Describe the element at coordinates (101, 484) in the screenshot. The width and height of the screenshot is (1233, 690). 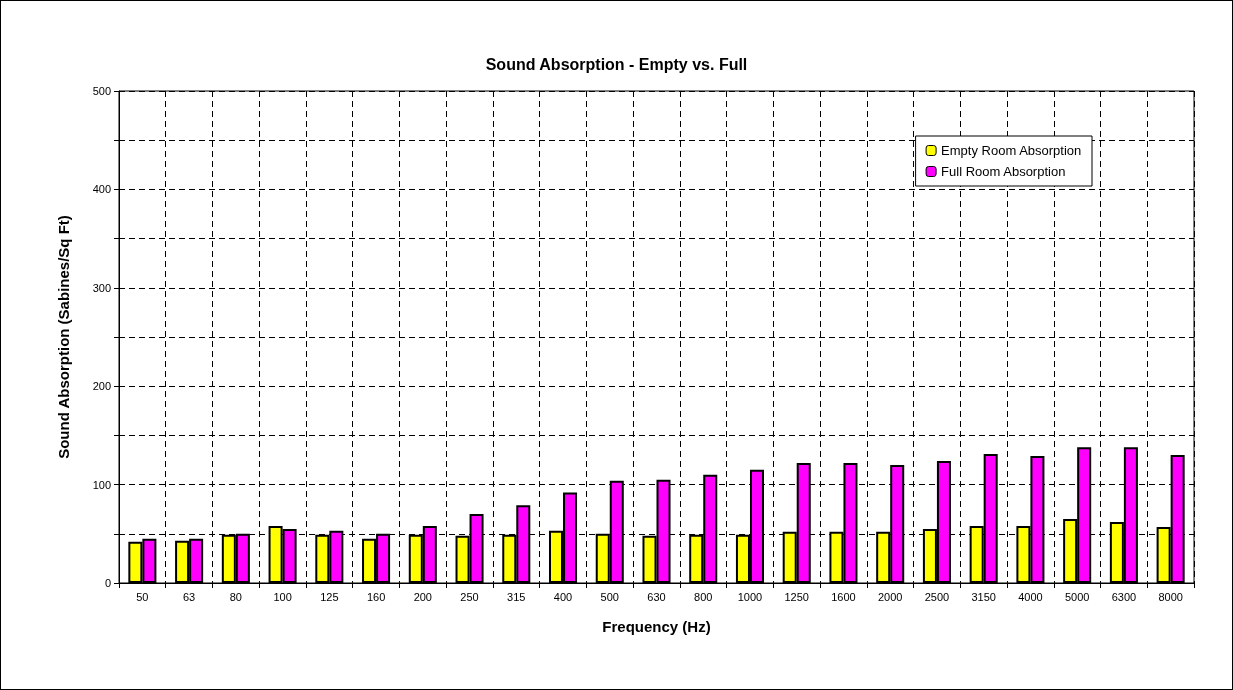
I see `y-tick-label: 100` at that location.